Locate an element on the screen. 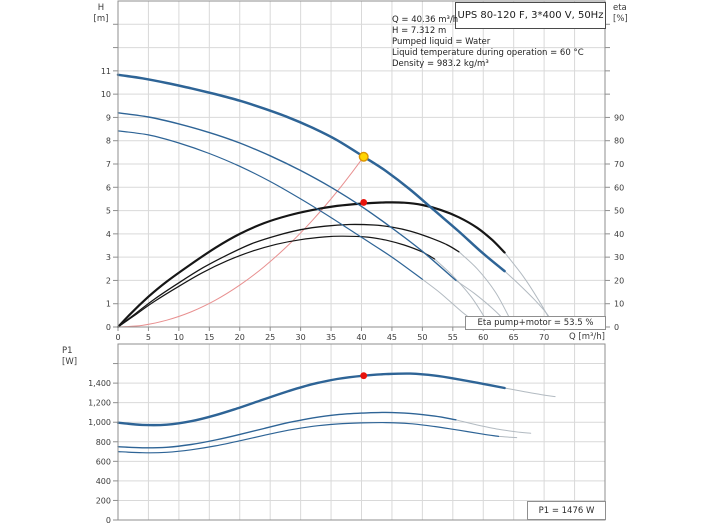 This screenshot has height=528, width=704. p1-result-text: P1 = 1476 W is located at coordinates (566, 510).